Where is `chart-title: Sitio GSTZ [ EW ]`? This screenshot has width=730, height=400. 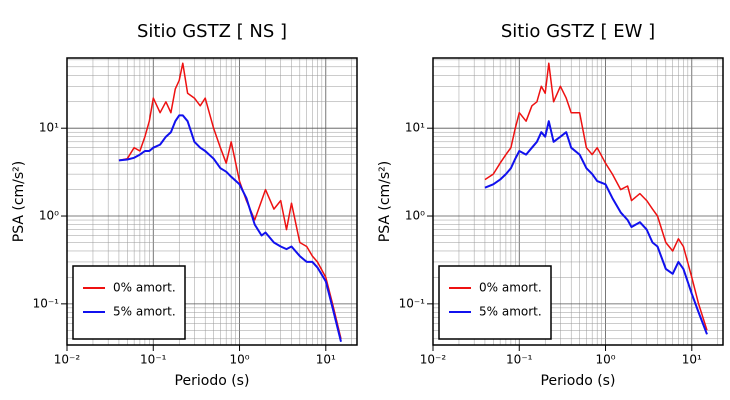 chart-title: Sitio GSTZ [ EW ] is located at coordinates (578, 31).